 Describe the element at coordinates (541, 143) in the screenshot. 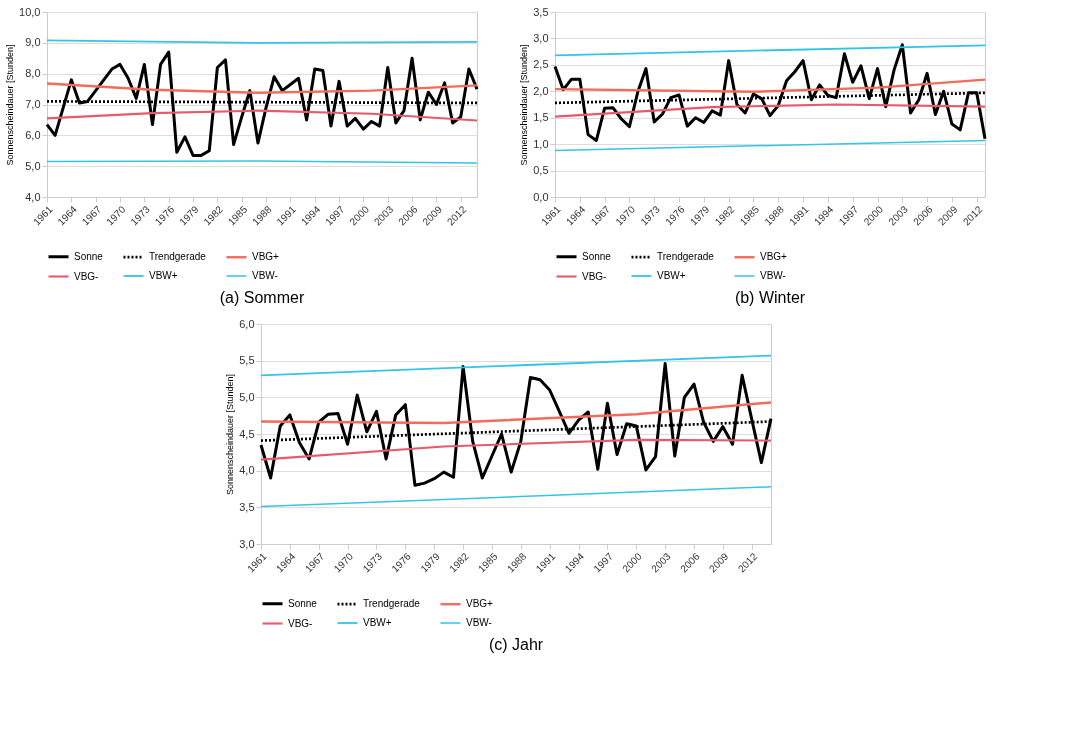

I see `y-tick-label: 1,0` at that location.